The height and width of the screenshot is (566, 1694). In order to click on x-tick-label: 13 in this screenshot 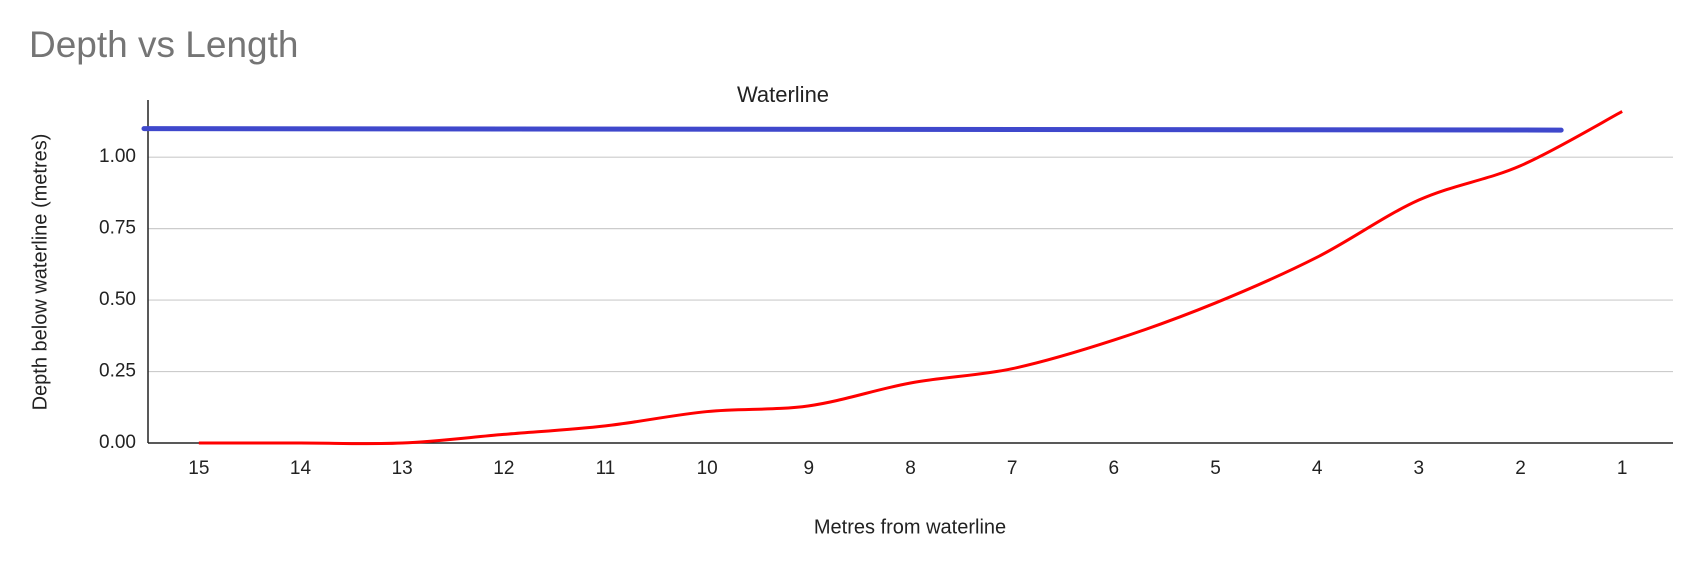, I will do `click(402, 468)`.